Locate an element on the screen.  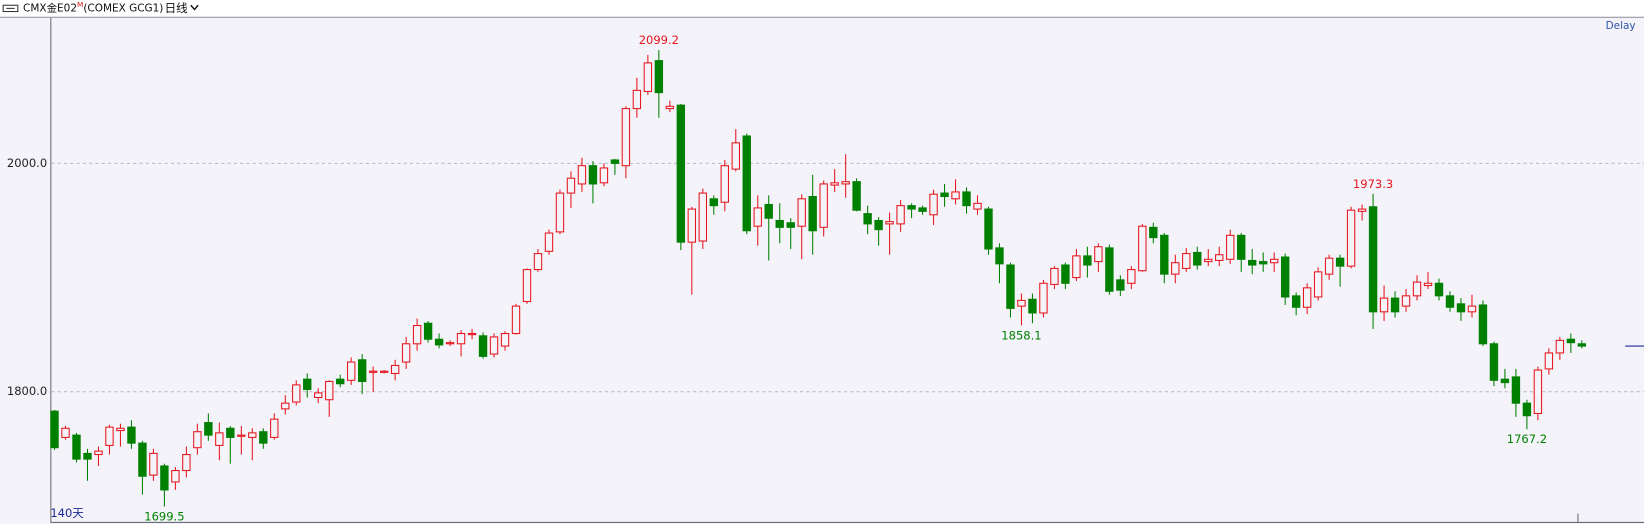
dropdown-chevron is located at coordinates (194, 7).